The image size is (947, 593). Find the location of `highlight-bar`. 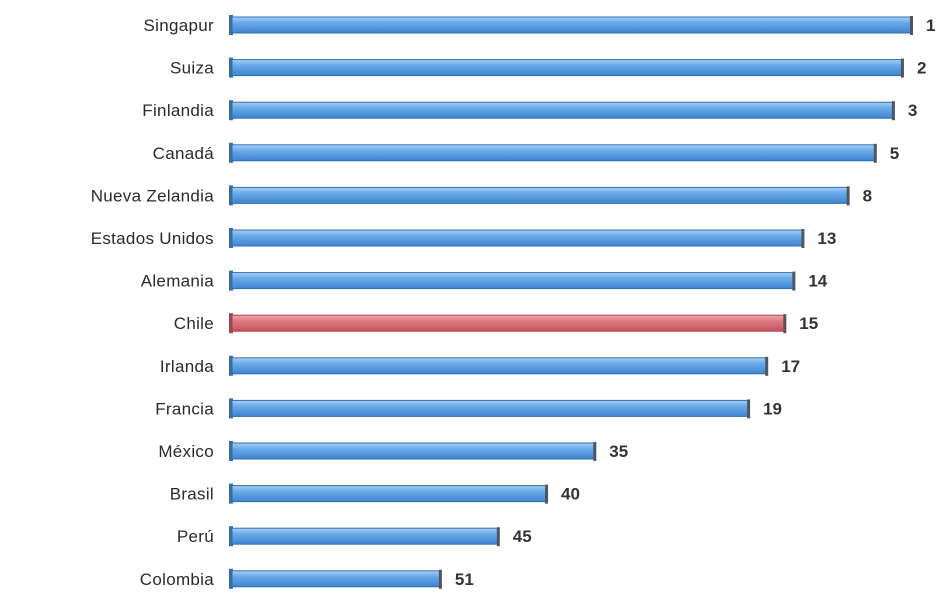

highlight-bar is located at coordinates (508, 323).